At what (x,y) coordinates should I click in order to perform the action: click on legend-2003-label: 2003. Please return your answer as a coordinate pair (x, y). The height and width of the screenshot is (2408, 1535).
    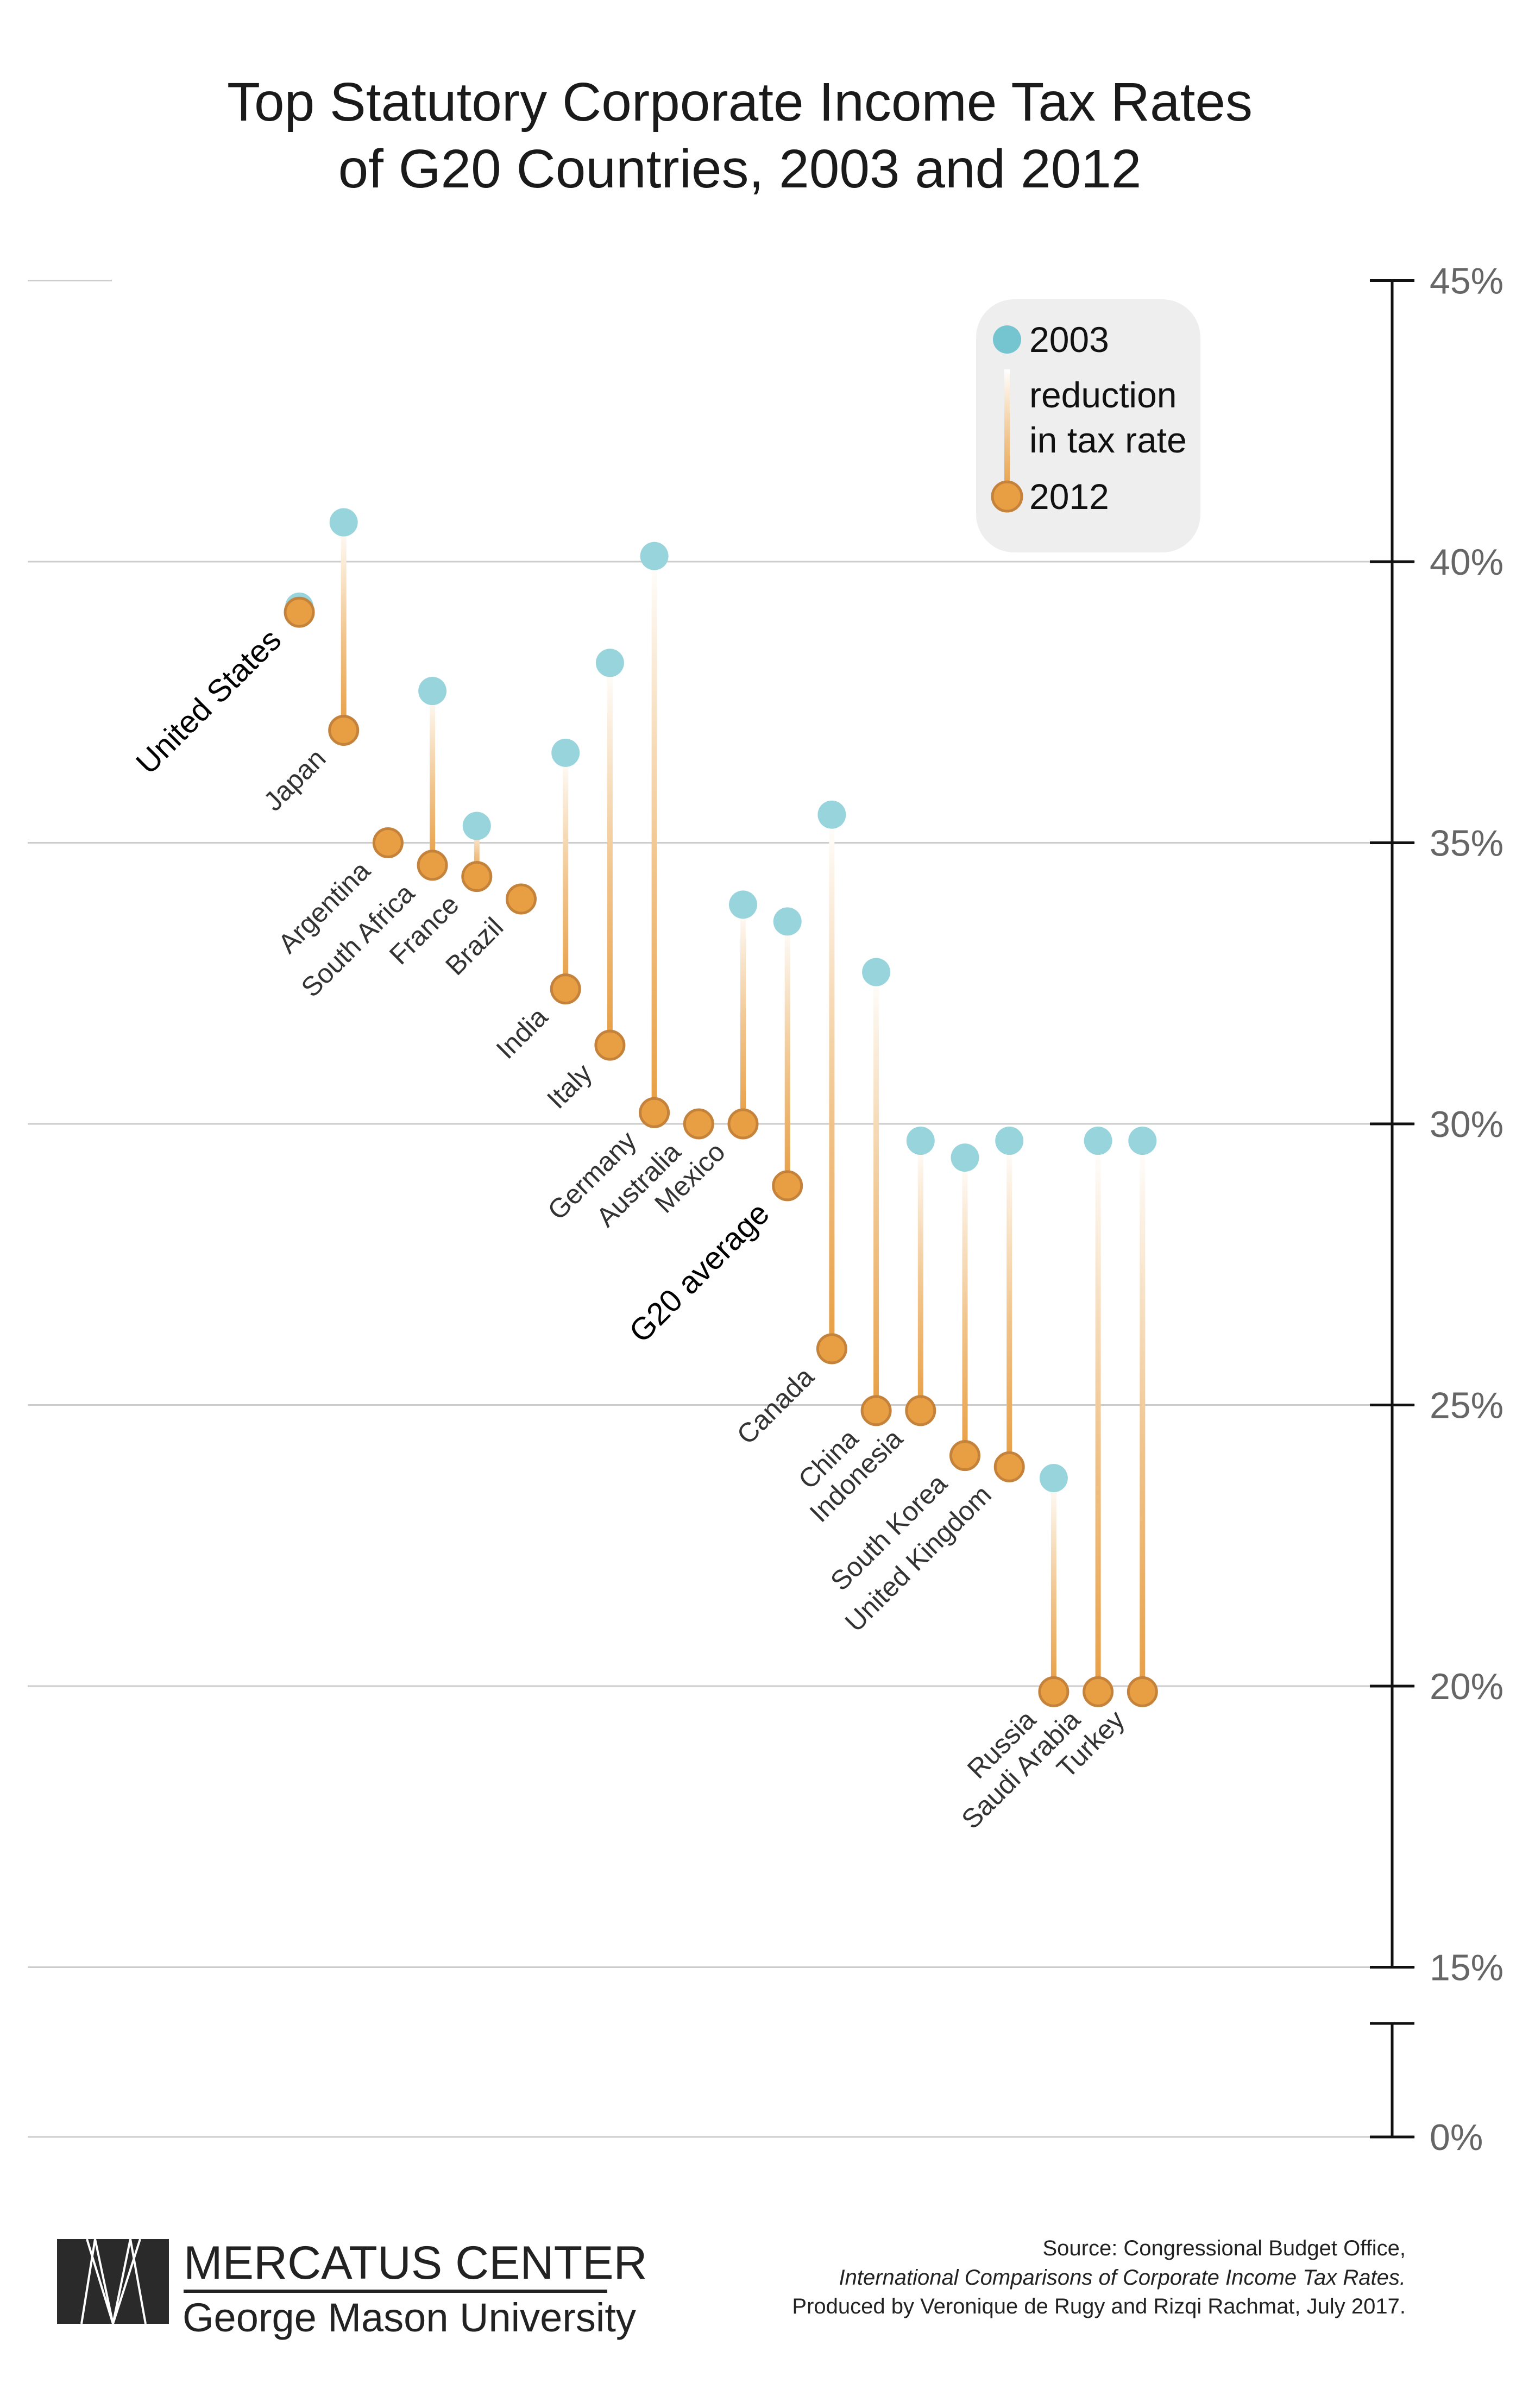
    Looking at the image, I should click on (1069, 339).